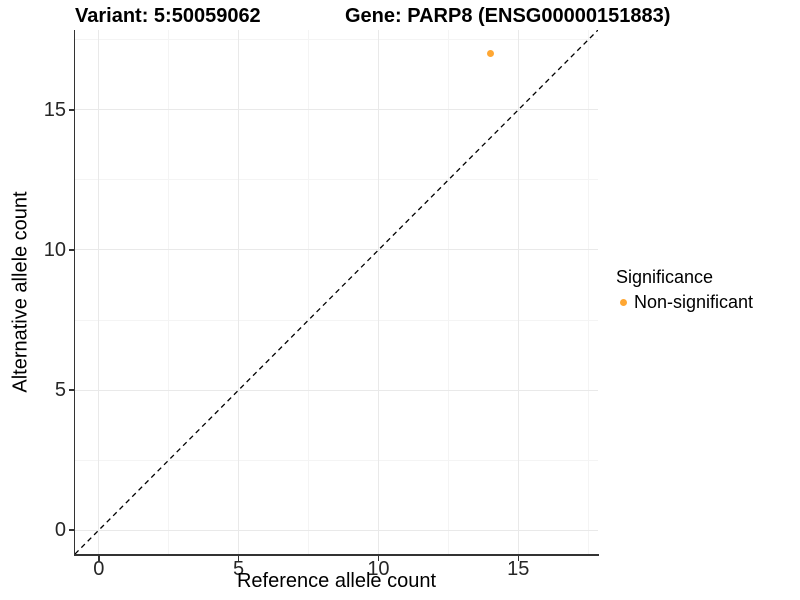 This screenshot has width=800, height=600. Describe the element at coordinates (239, 569) in the screenshot. I see `x-tick-label: 5` at that location.